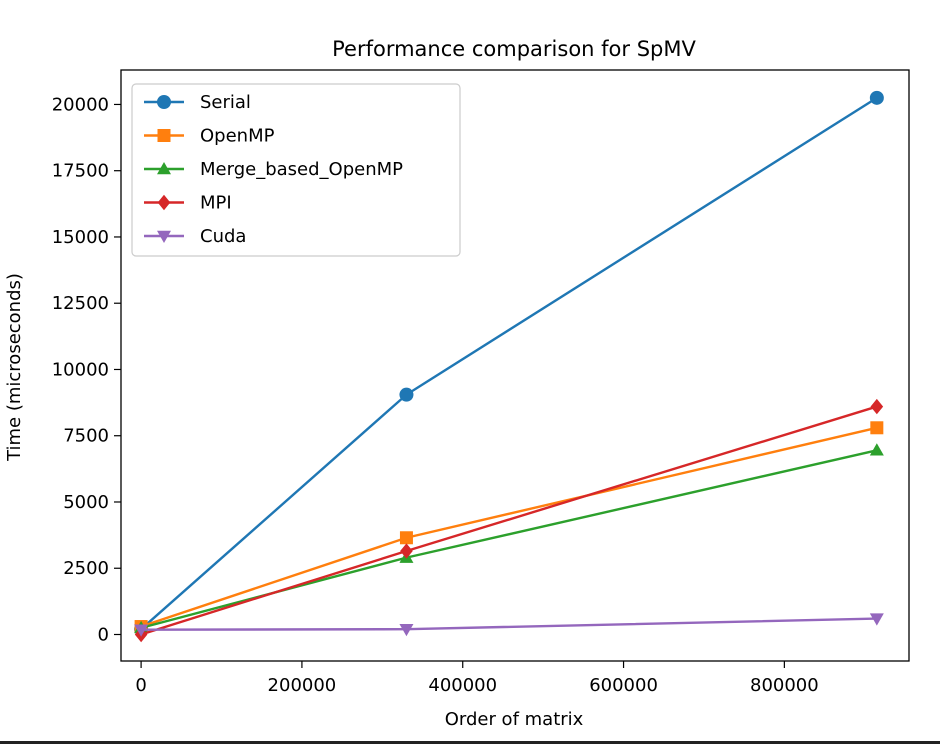 The width and height of the screenshot is (940, 747). I want to click on bottom-border-line, so click(470, 742).